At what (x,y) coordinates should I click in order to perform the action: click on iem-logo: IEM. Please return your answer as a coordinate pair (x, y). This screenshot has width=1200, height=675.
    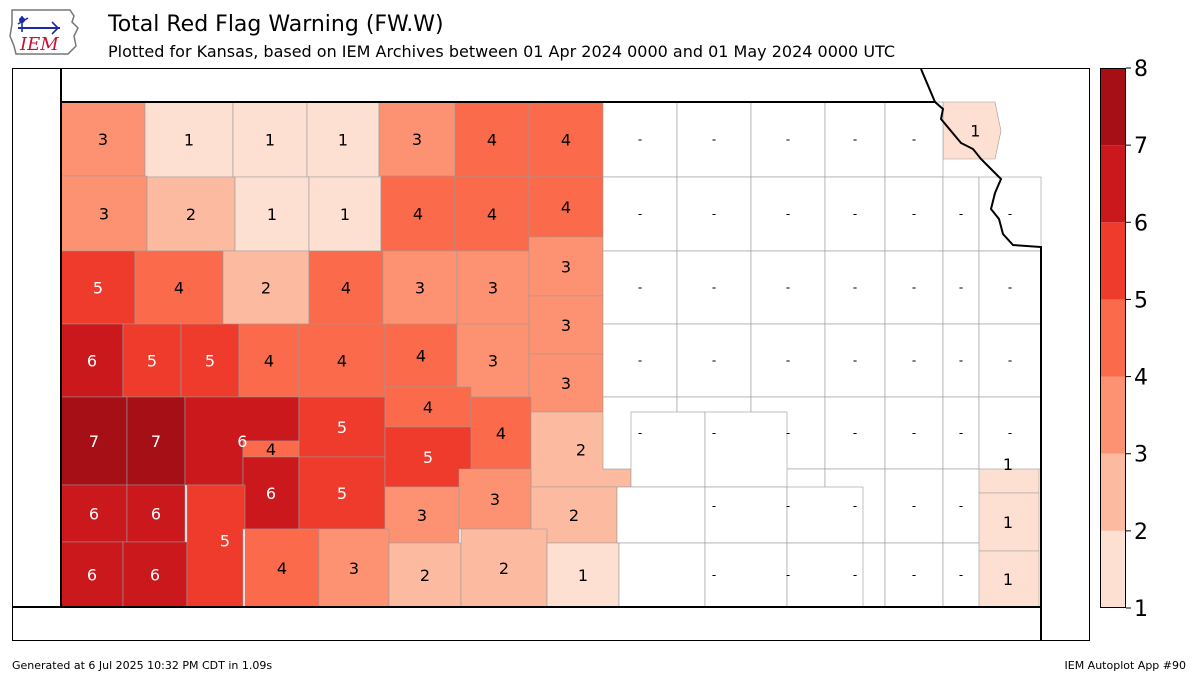
    Looking at the image, I should click on (44, 32).